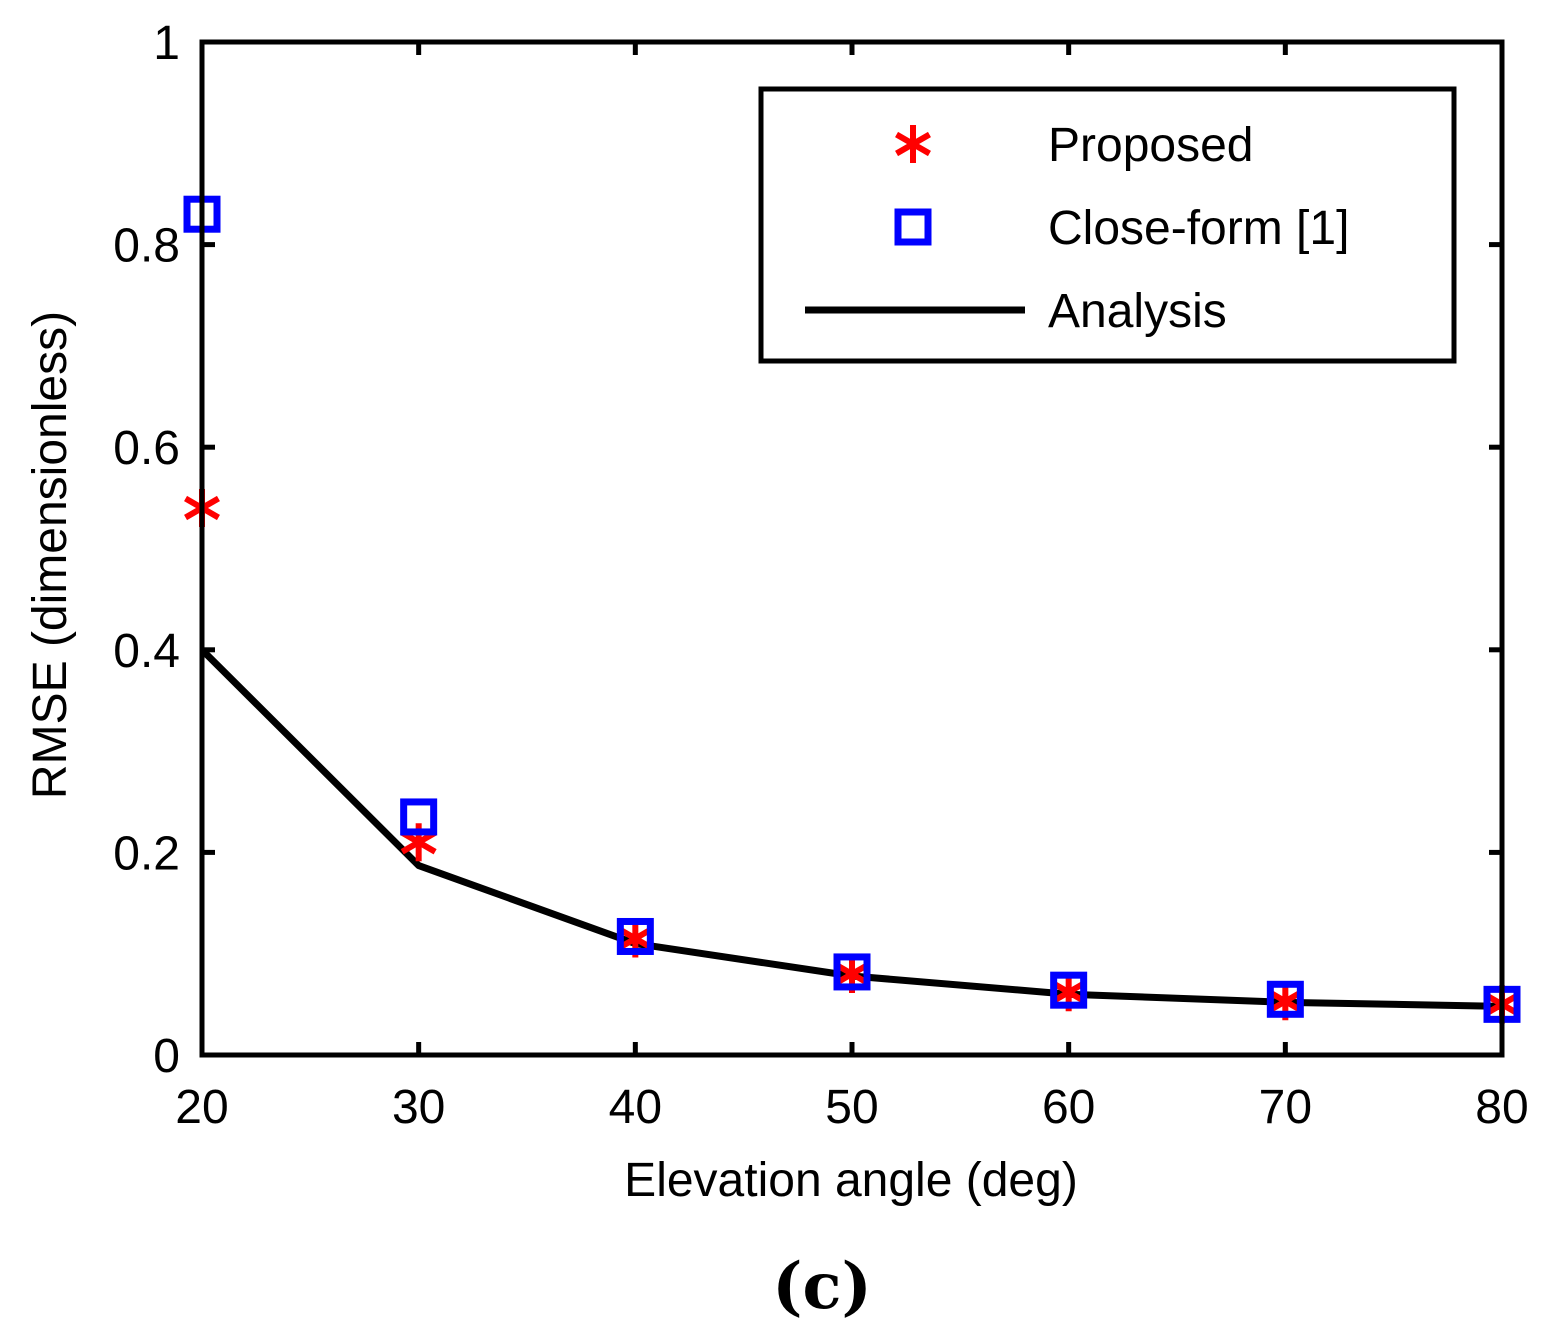  What do you see at coordinates (418, 1107) in the screenshot?
I see `x-tick-label: 30` at bounding box center [418, 1107].